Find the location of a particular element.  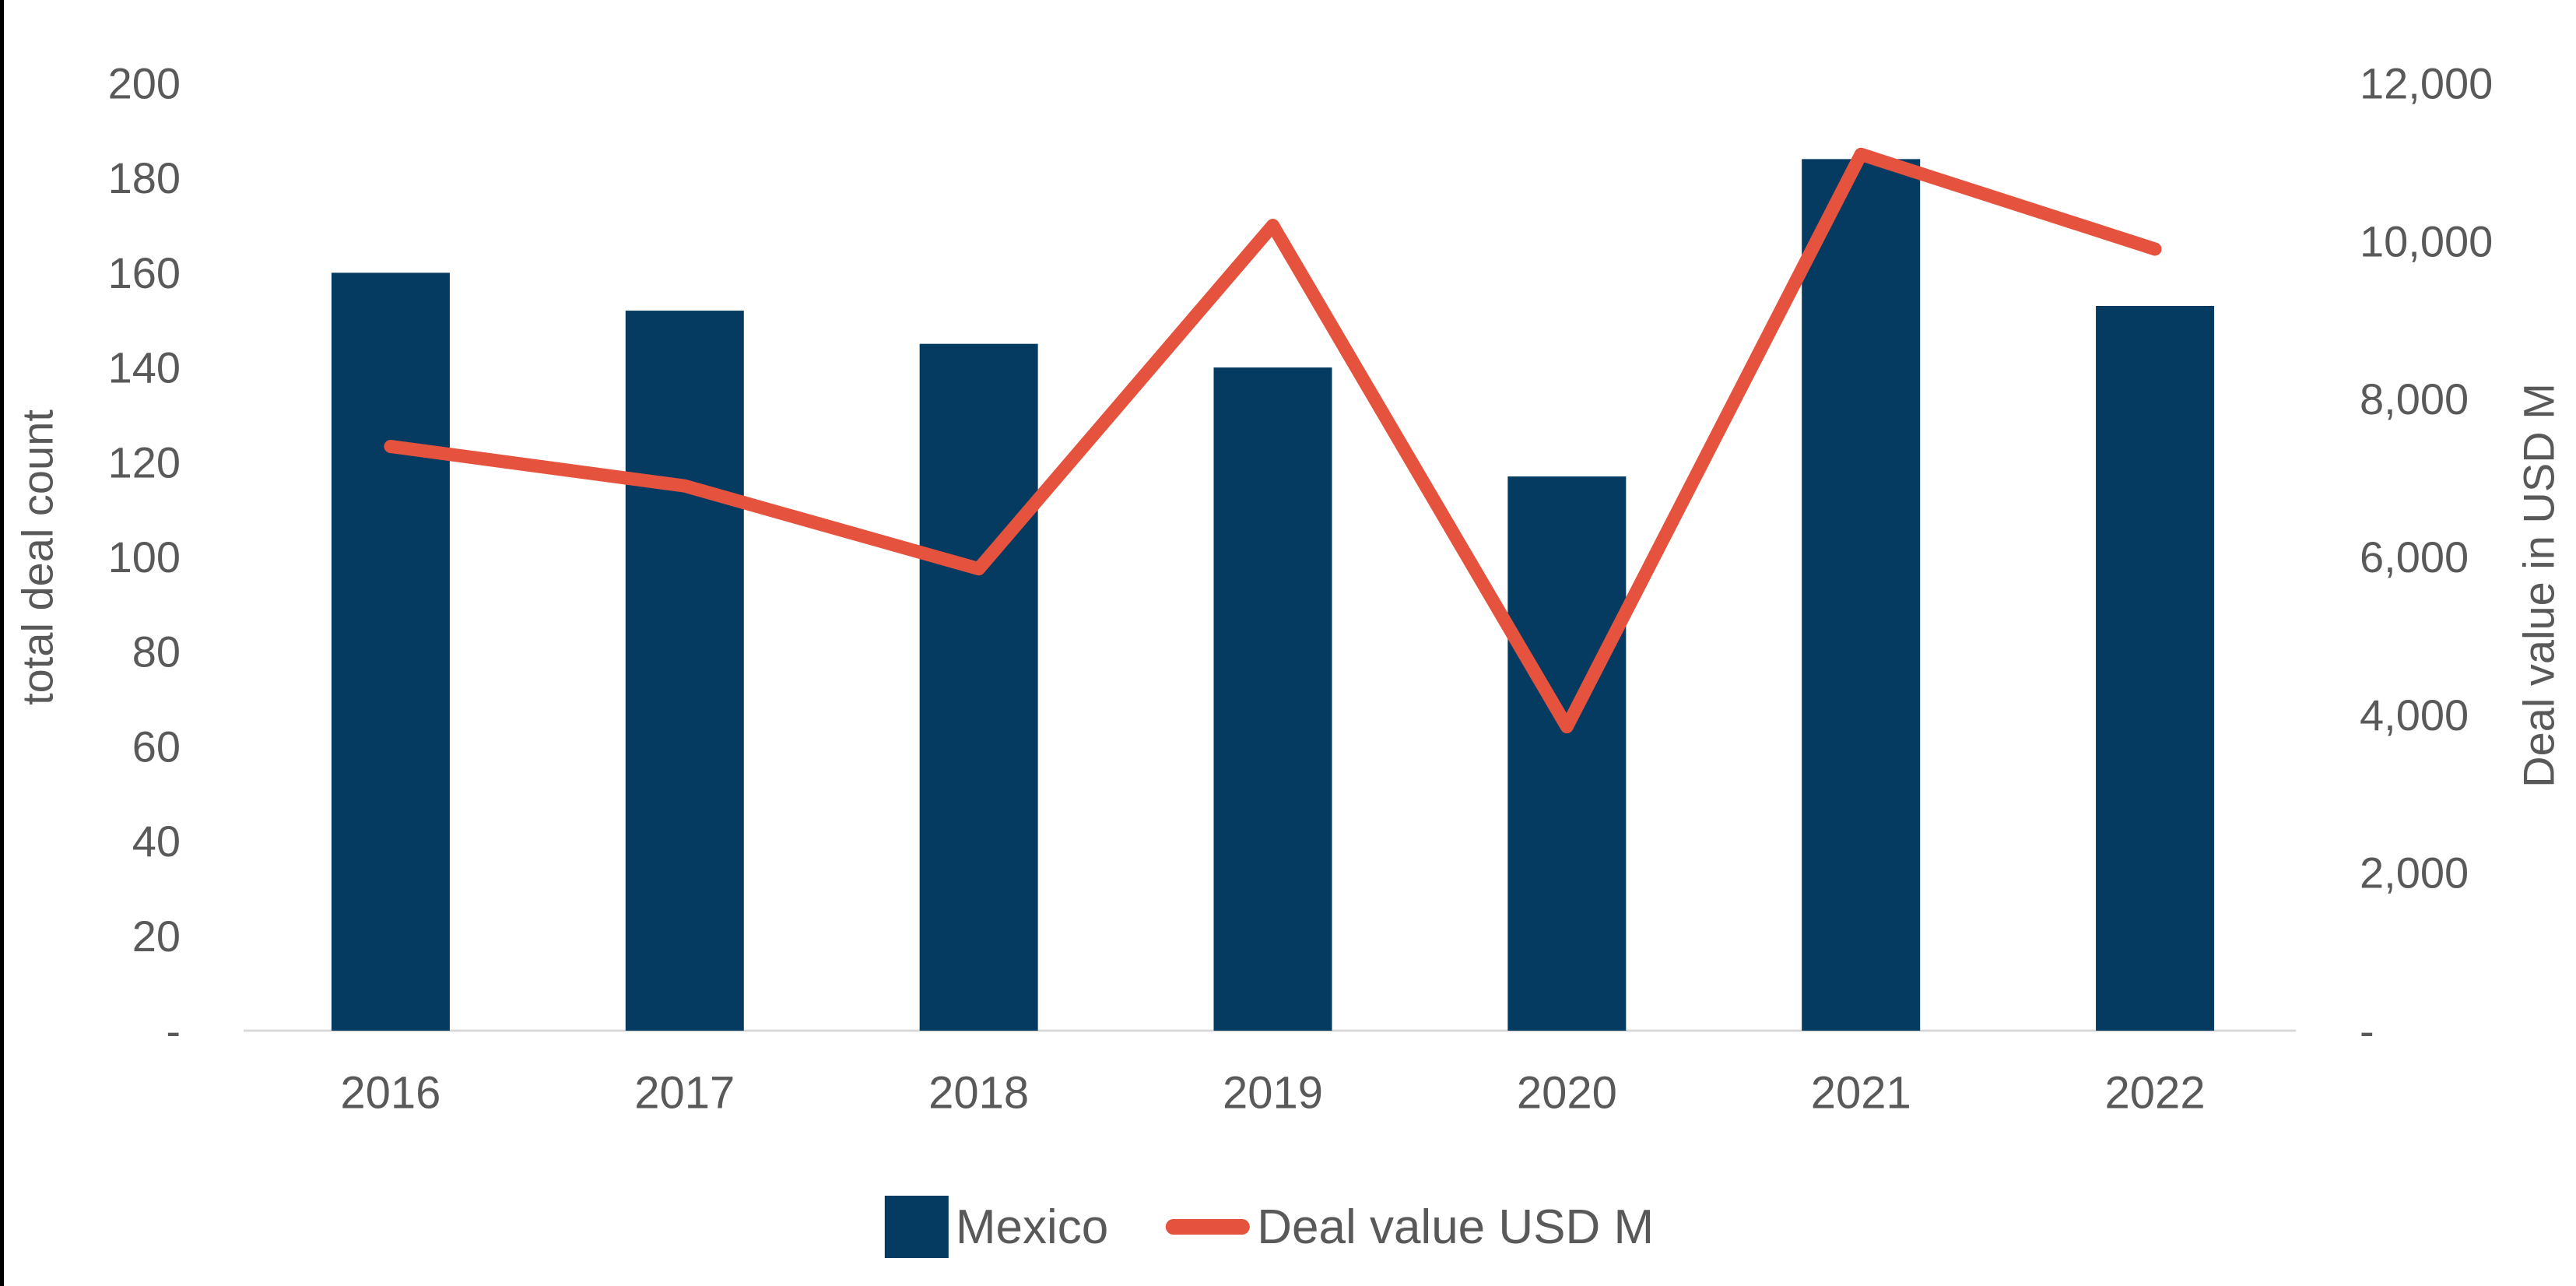

x-axis-label-2022: 2022 is located at coordinates (2156, 1093).